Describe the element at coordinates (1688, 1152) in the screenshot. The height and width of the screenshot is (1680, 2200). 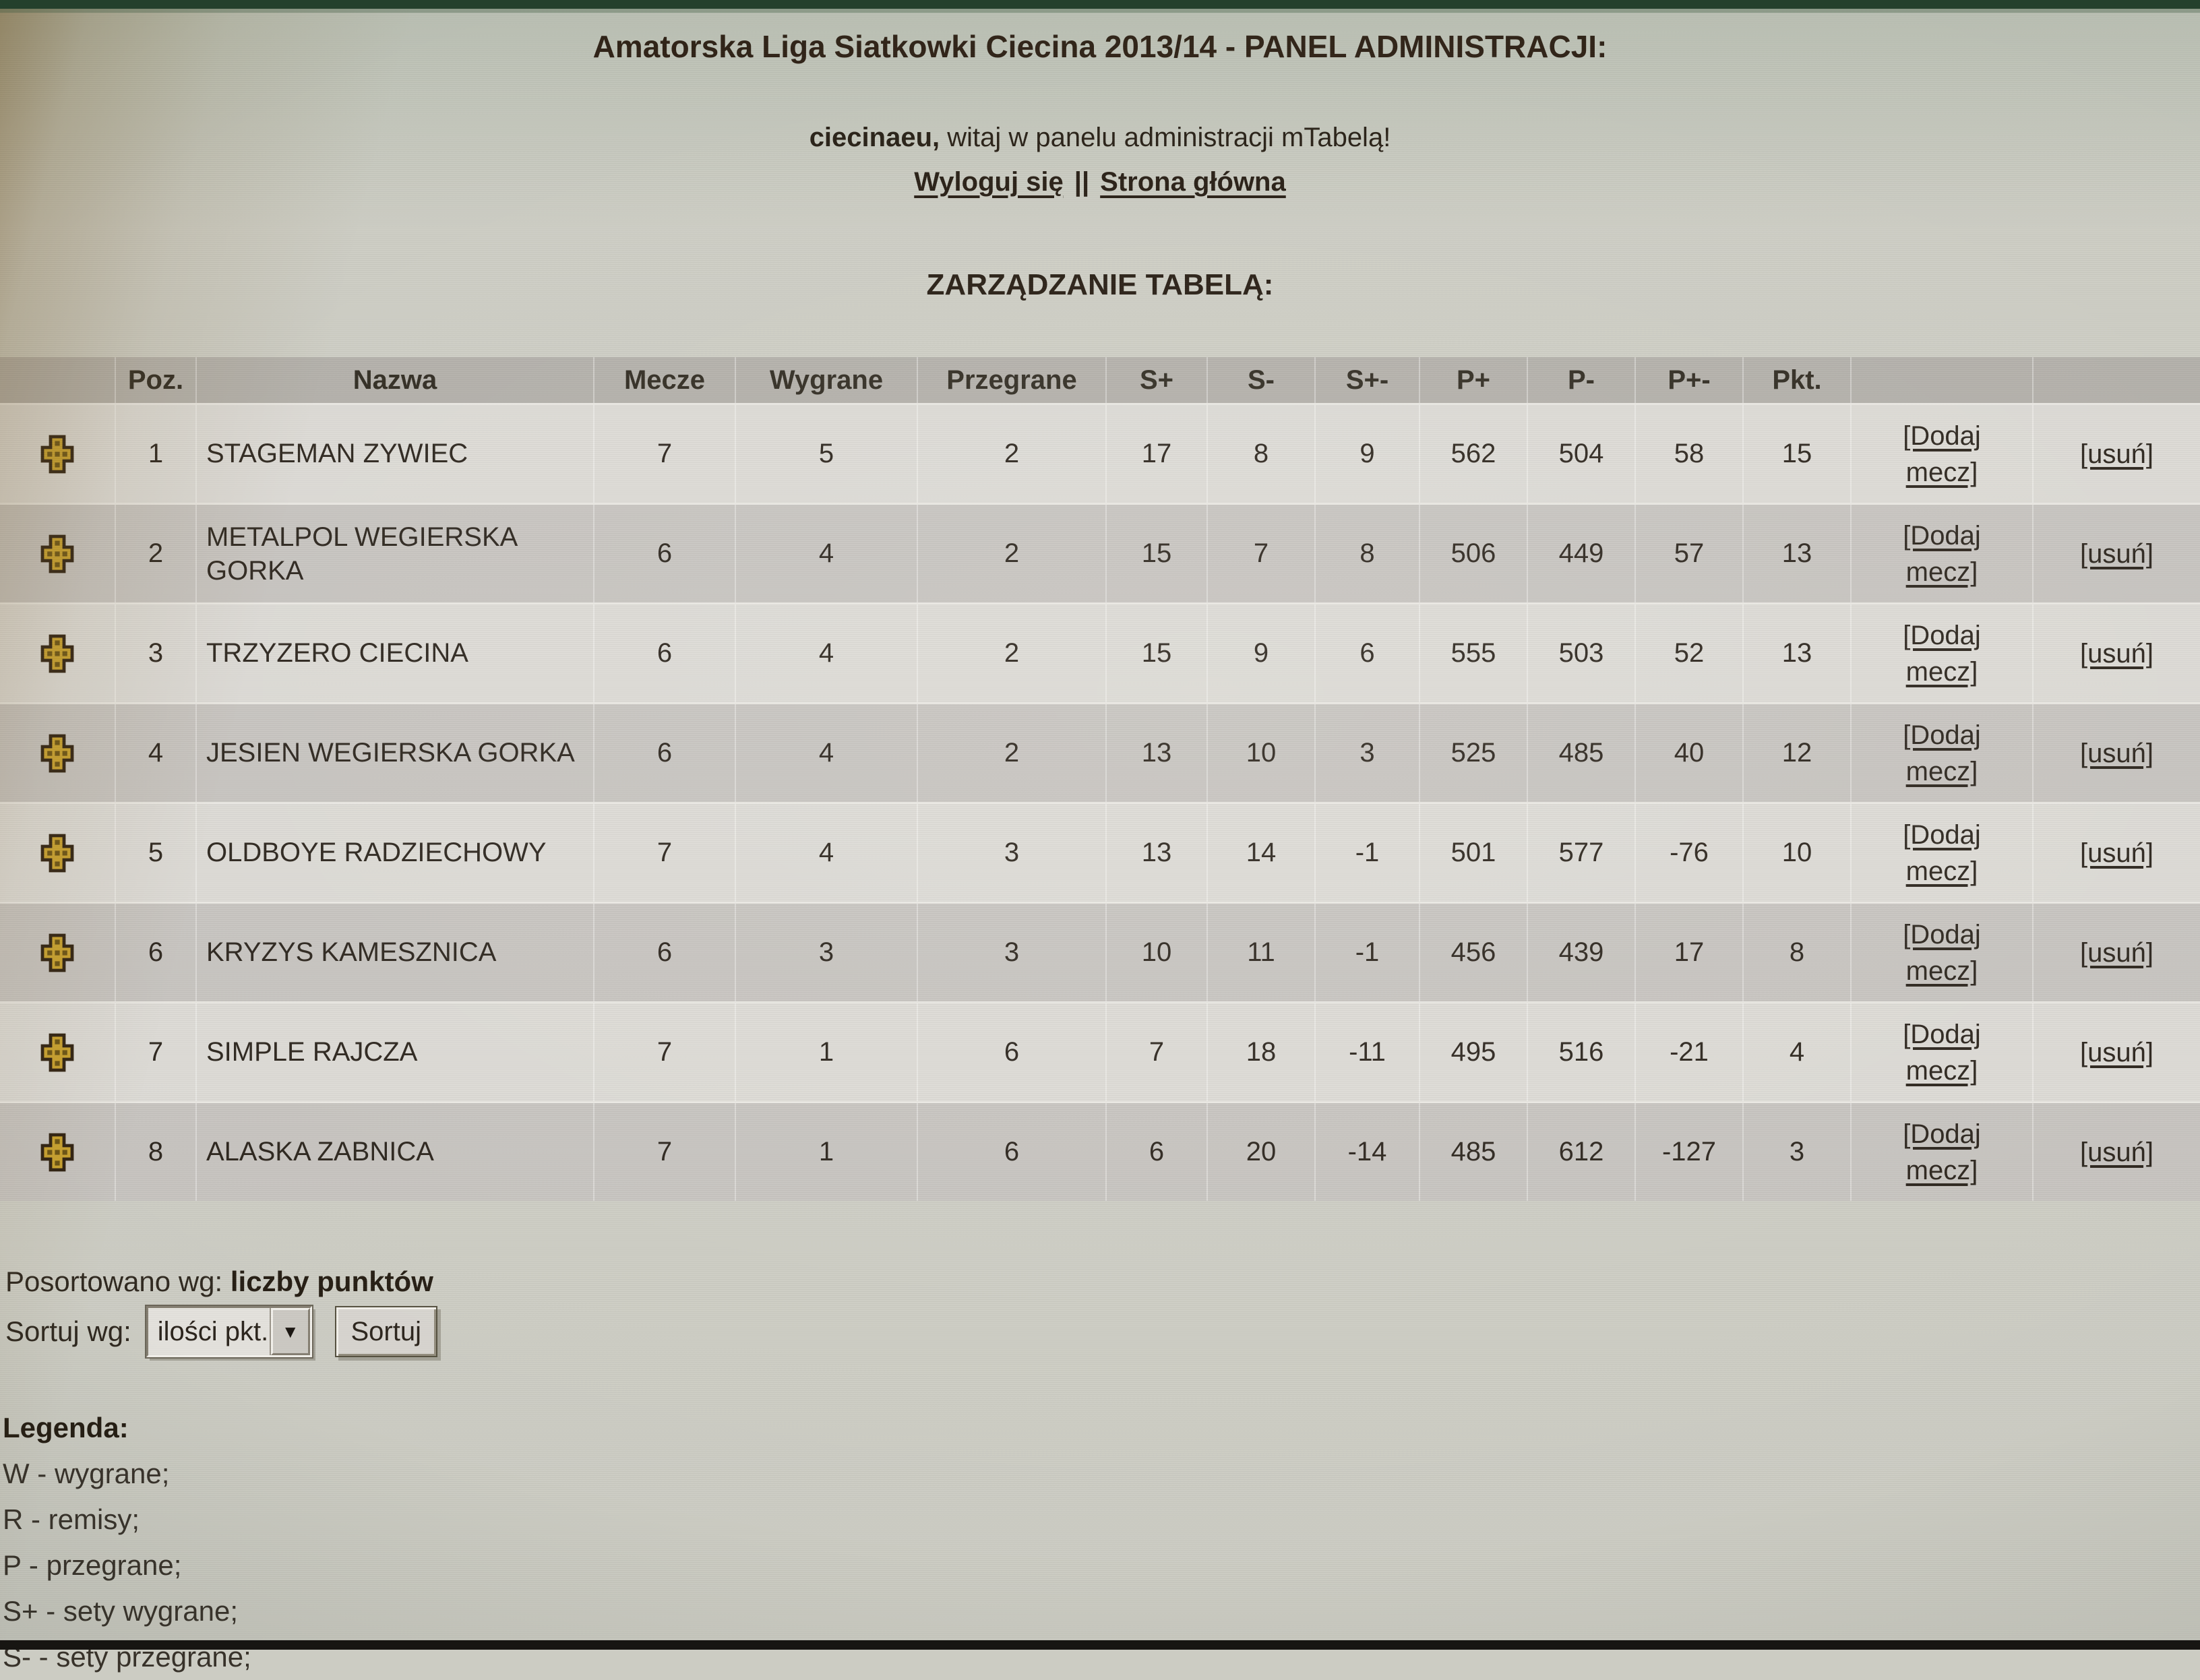
I see `p-plusminus-cell: -127` at that location.